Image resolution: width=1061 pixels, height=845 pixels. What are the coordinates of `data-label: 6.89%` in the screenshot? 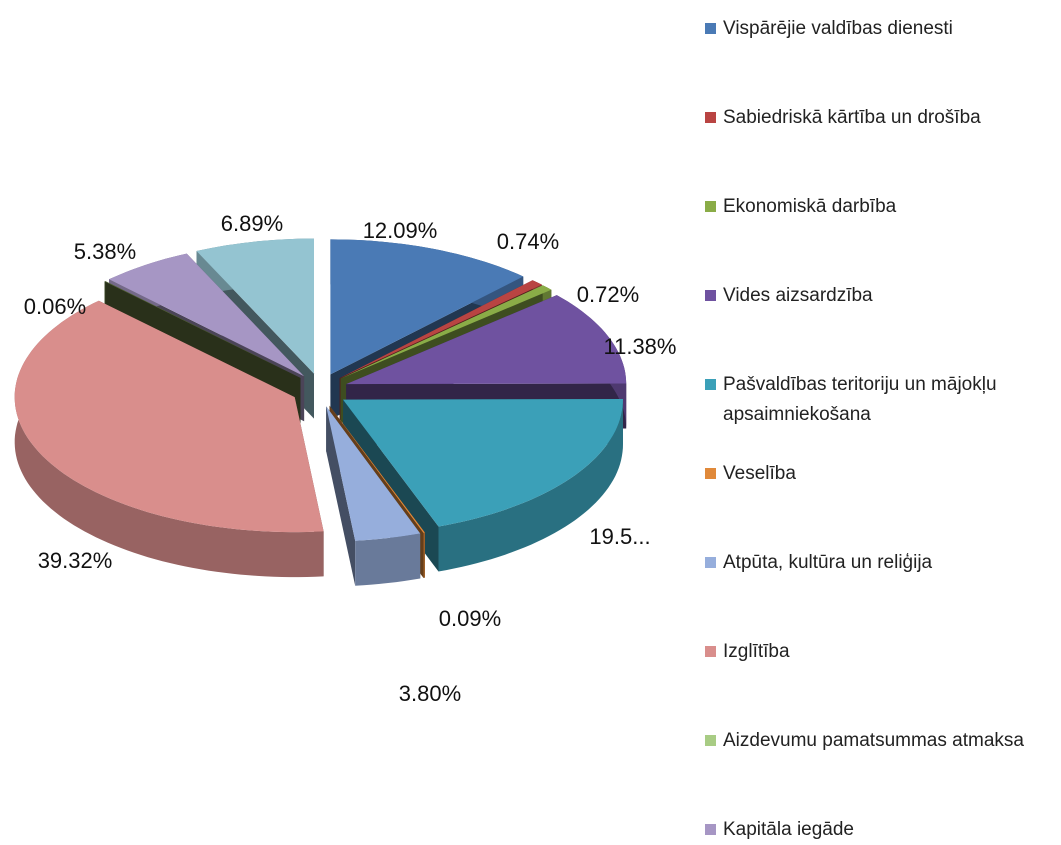 It's located at (252, 223).